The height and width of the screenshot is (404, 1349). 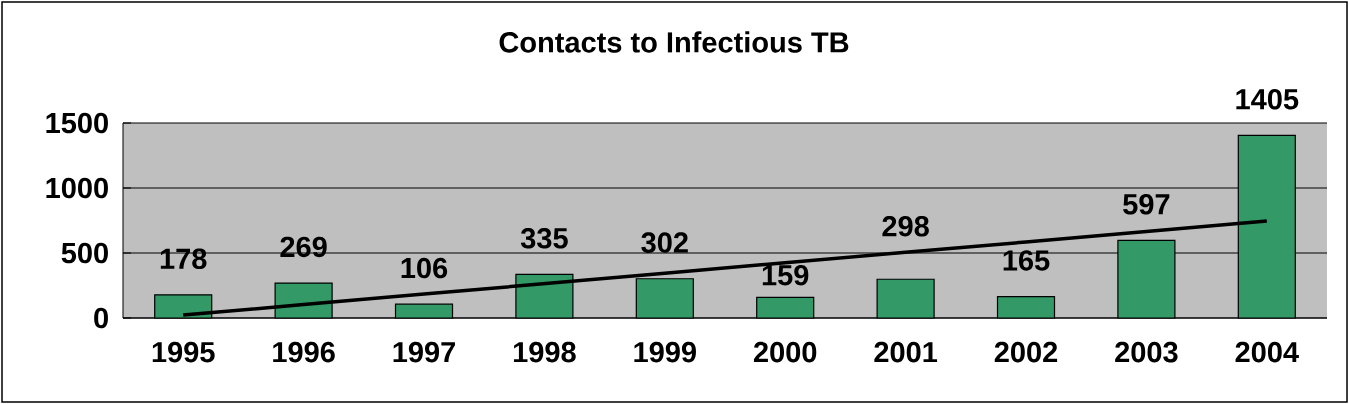 What do you see at coordinates (674, 42) in the screenshot?
I see `chart-title: Contacts to Infectious TB` at bounding box center [674, 42].